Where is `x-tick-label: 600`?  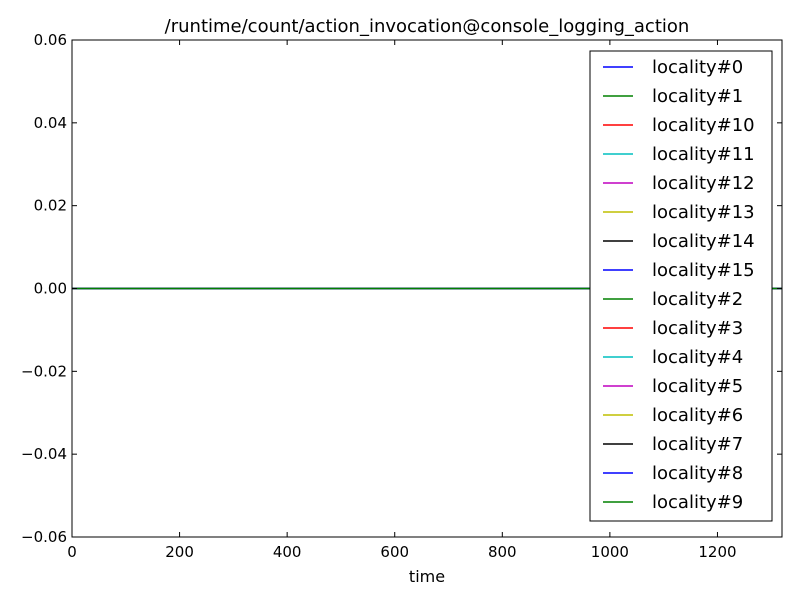
x-tick-label: 600 is located at coordinates (394, 552).